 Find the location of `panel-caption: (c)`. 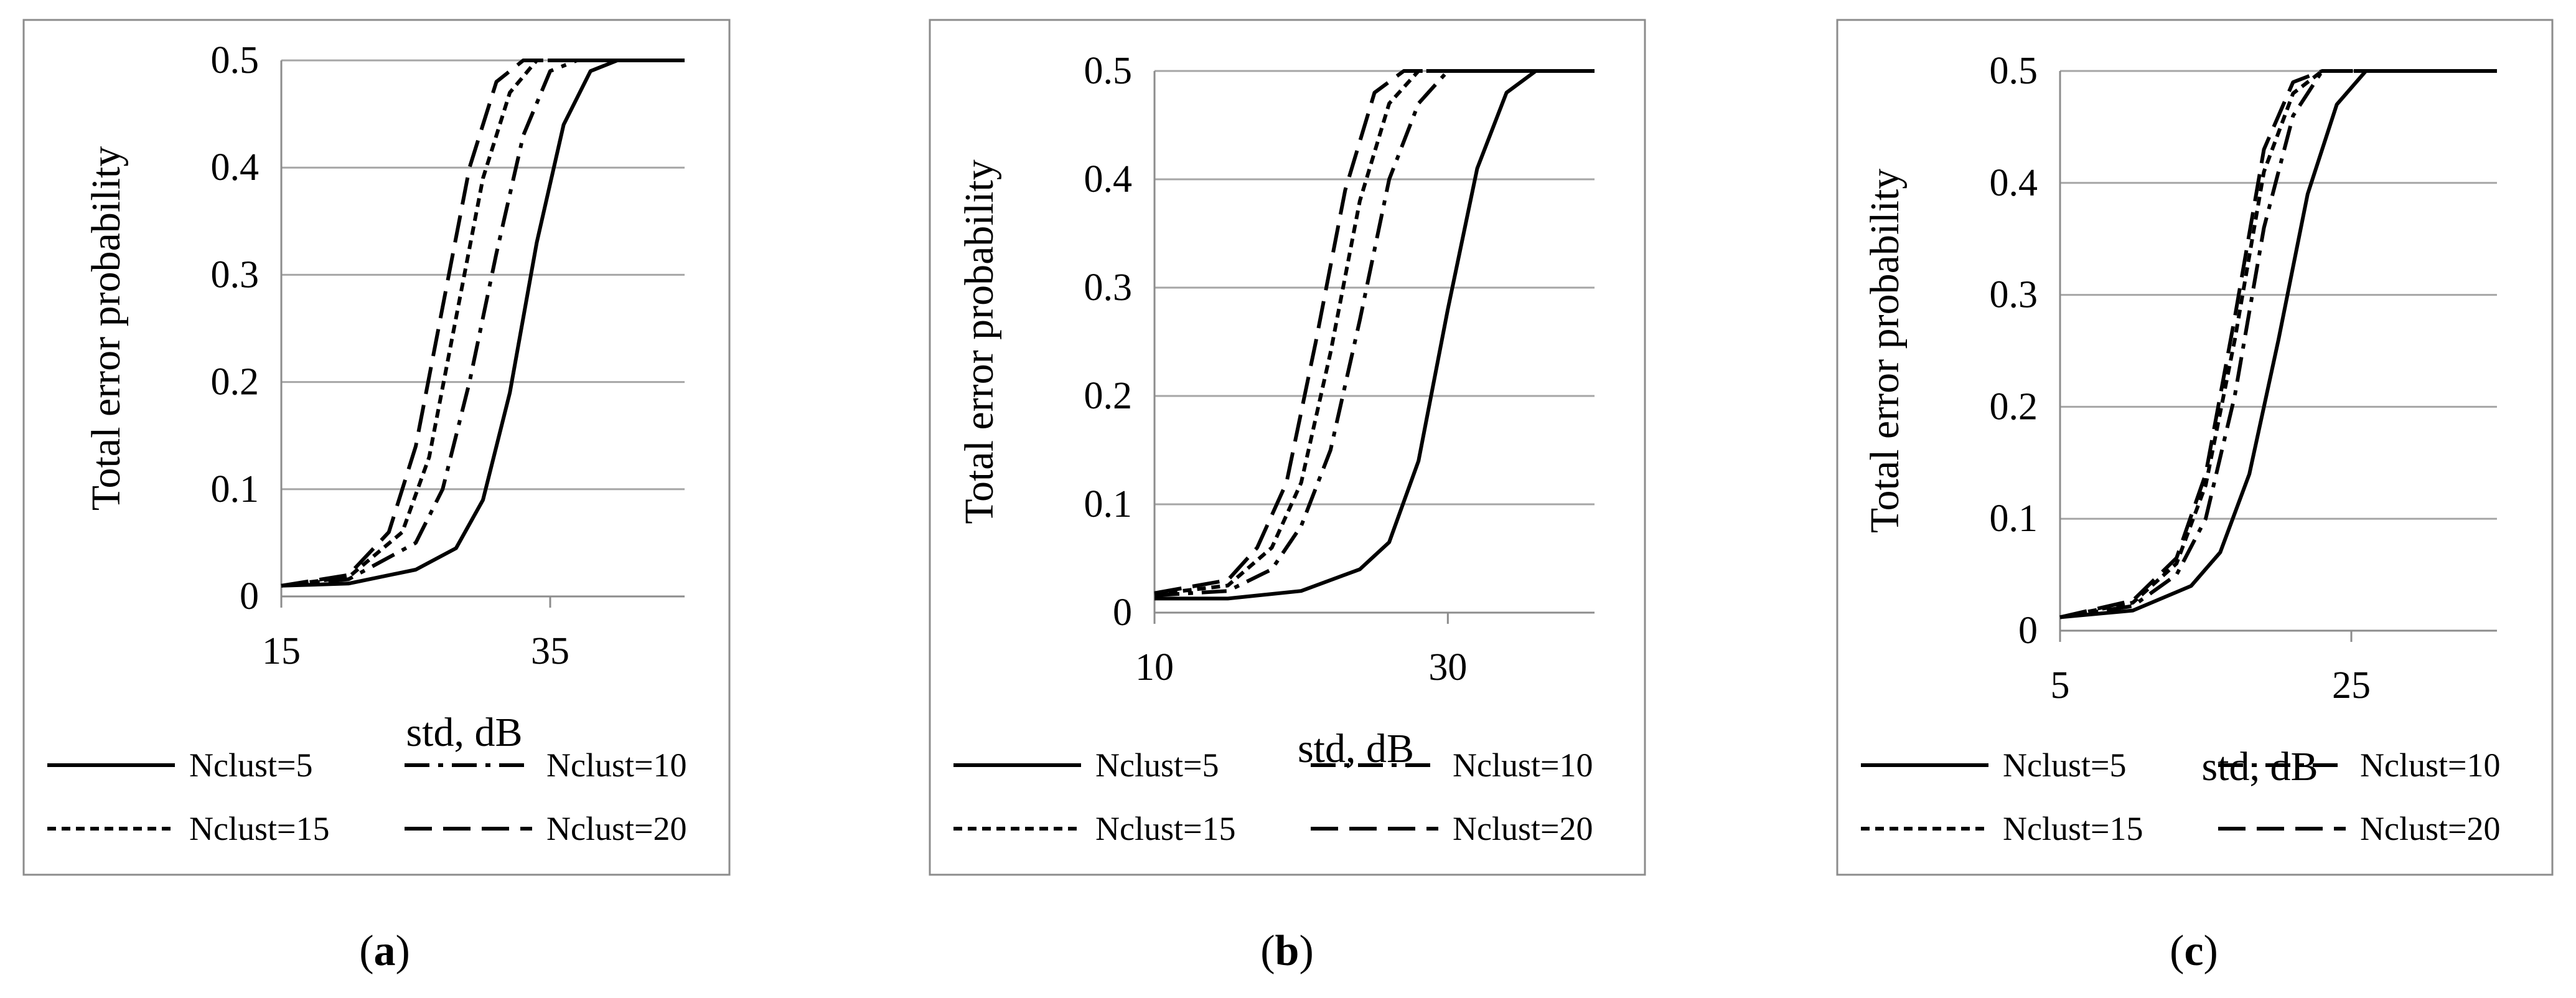

panel-caption: (c) is located at coordinates (2194, 951).